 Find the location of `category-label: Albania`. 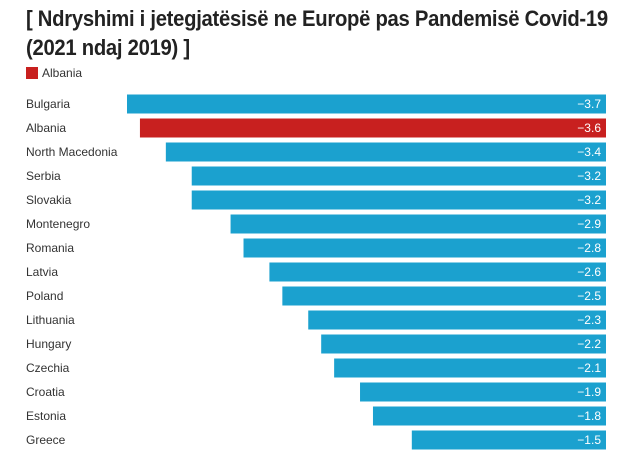

category-label: Albania is located at coordinates (46, 128).